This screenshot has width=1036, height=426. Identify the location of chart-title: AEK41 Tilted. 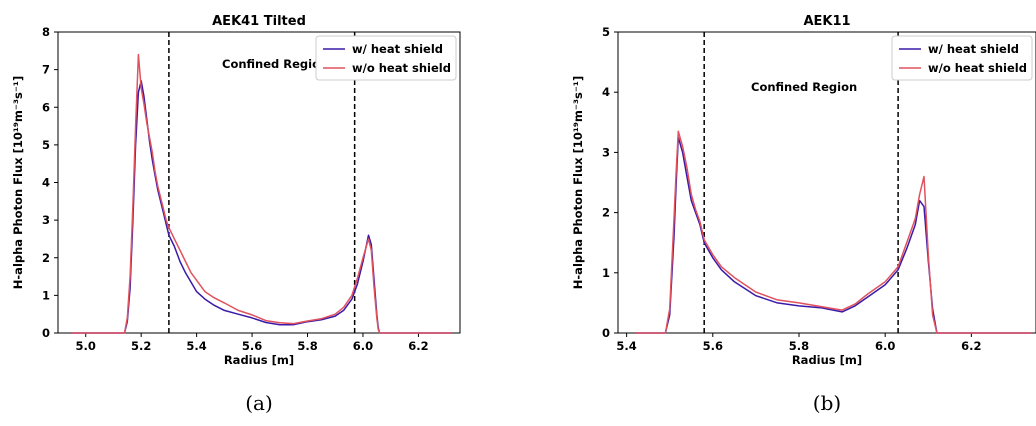
(259, 21).